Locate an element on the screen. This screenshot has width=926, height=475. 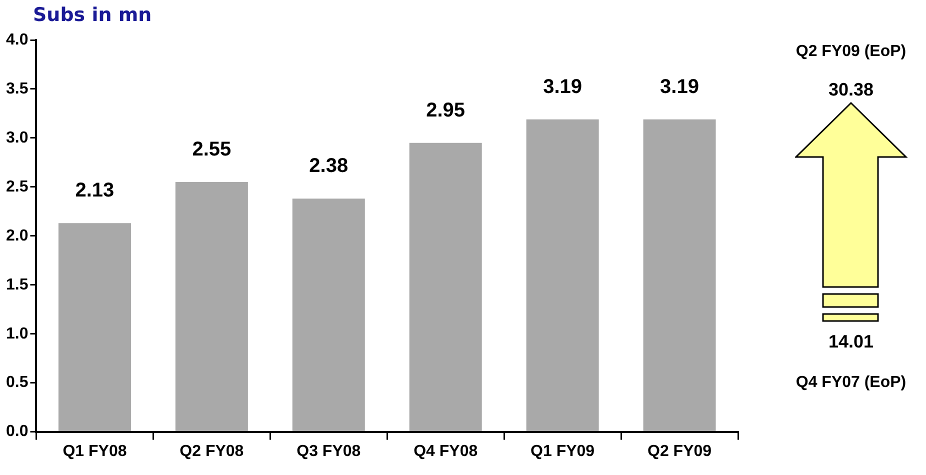
data-label: 2.55 is located at coordinates (212, 149).